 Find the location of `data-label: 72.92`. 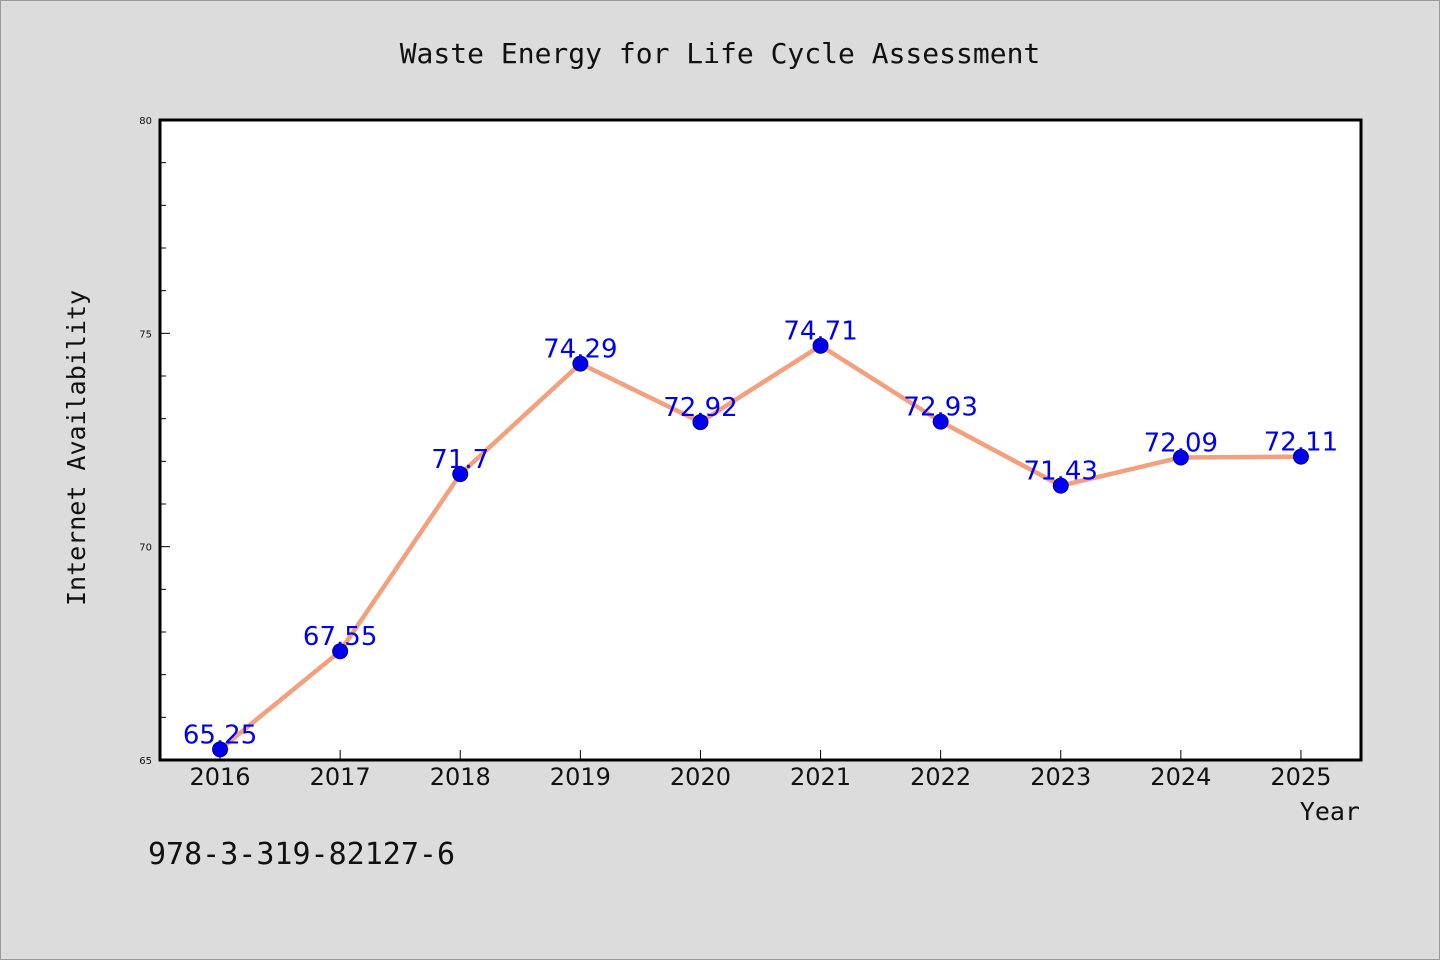

data-label: 72.92 is located at coordinates (700, 408).